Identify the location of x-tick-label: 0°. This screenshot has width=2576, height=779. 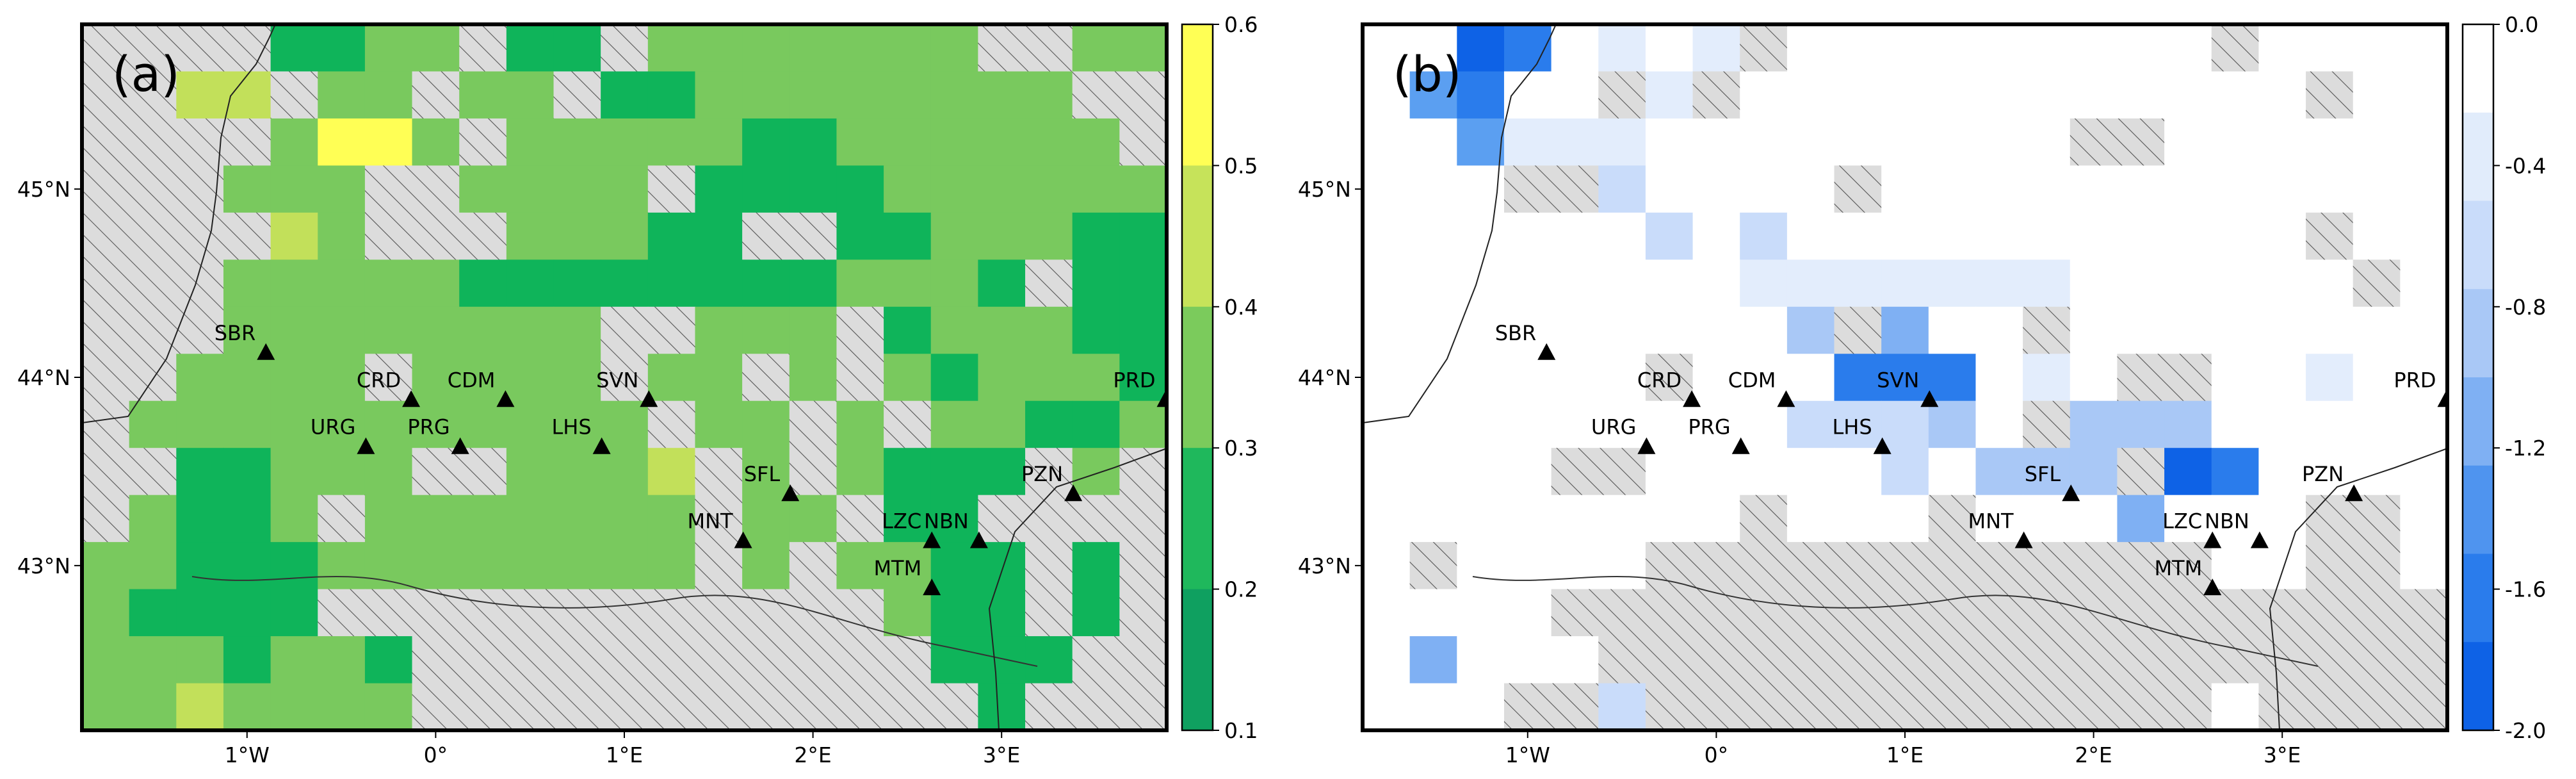
(436, 754).